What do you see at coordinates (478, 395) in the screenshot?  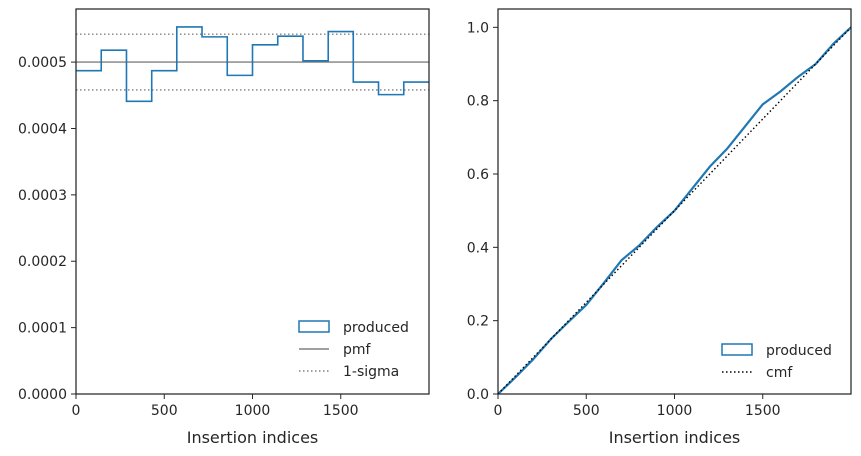 I see `y-tick-label: 0.0` at bounding box center [478, 395].